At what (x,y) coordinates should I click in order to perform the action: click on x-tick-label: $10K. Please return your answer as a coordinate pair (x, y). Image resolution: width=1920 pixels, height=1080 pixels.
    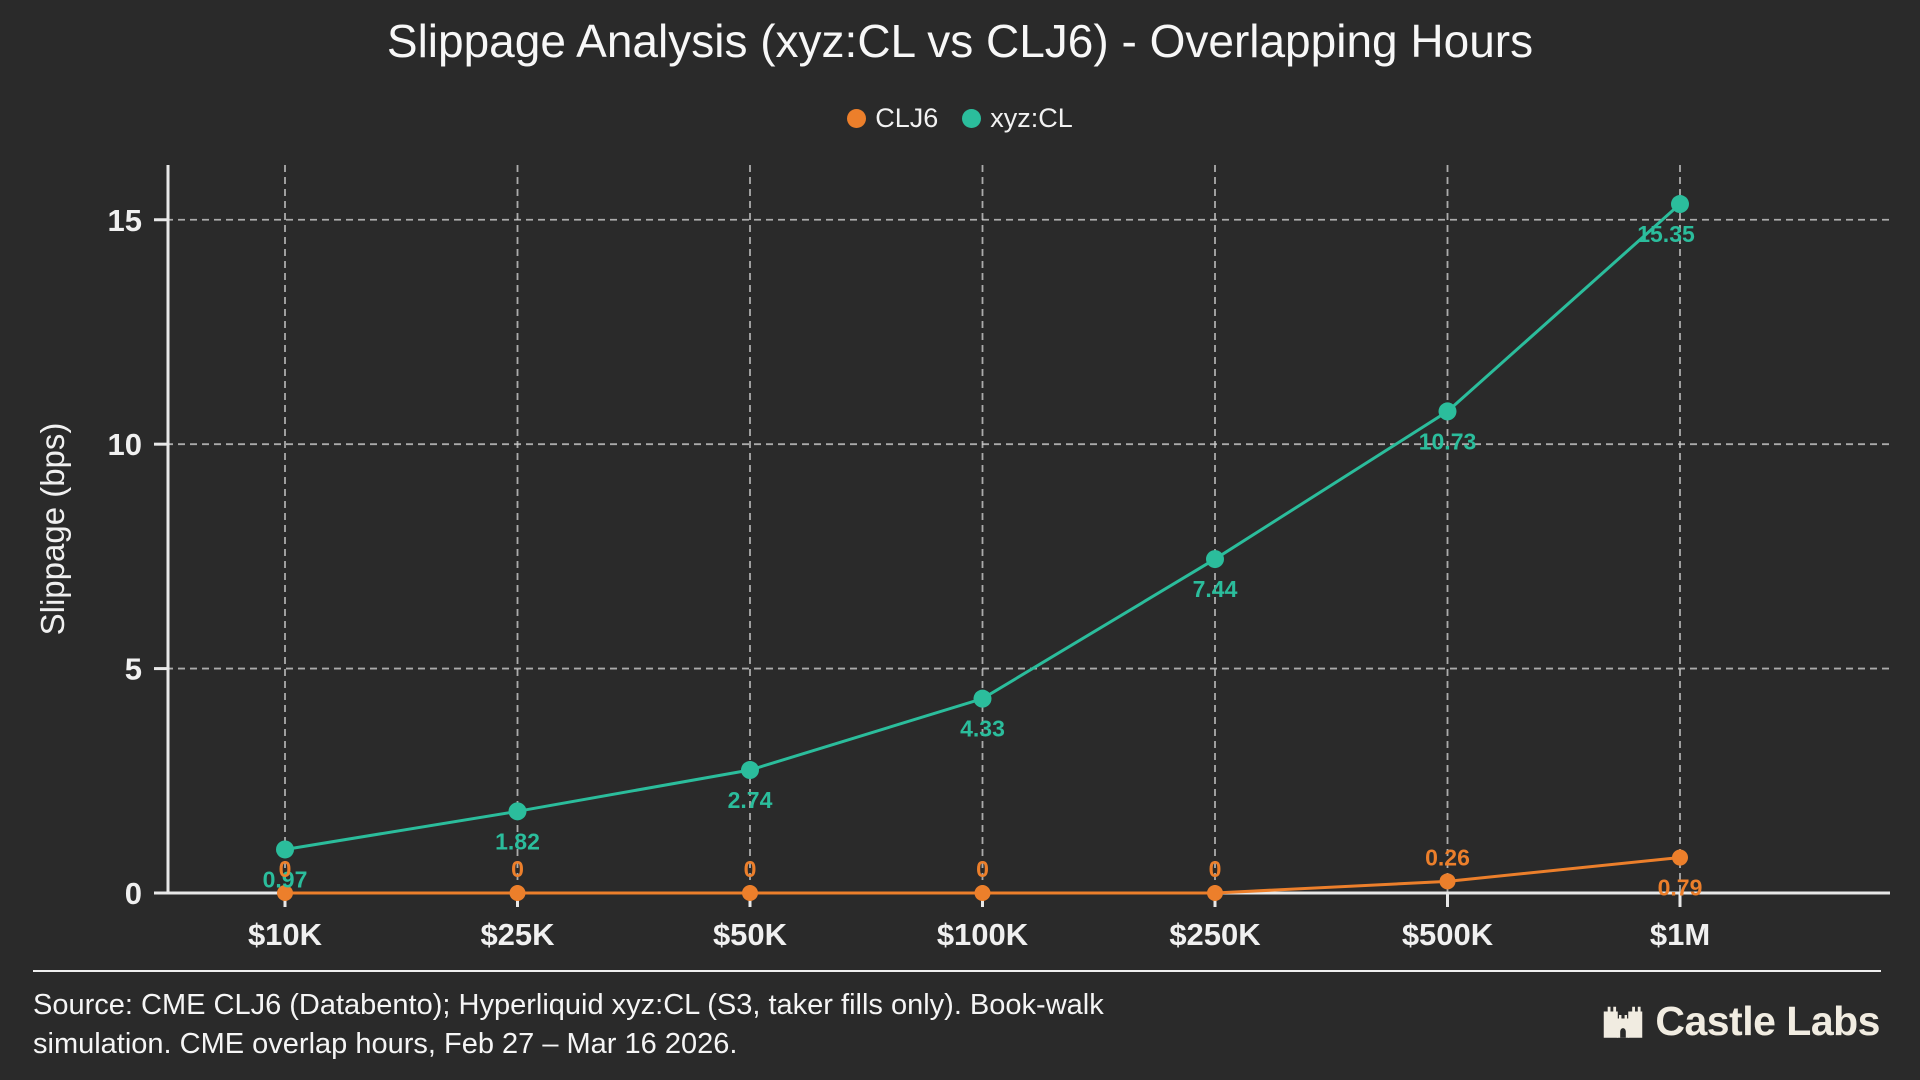
    Looking at the image, I should click on (285, 934).